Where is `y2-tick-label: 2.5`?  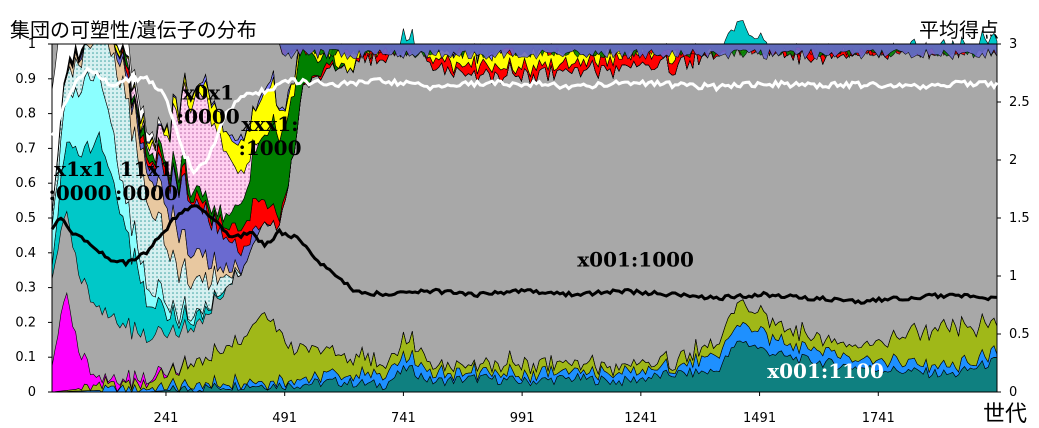
y2-tick-label: 2.5 is located at coordinates (1019, 102).